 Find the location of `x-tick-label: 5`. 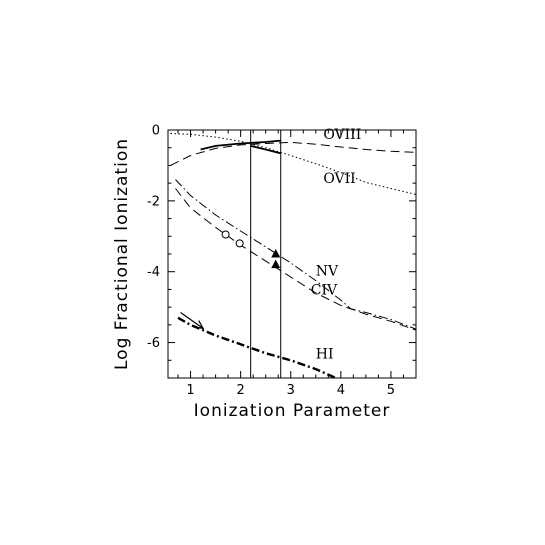

x-tick-label: 5 is located at coordinates (391, 390).